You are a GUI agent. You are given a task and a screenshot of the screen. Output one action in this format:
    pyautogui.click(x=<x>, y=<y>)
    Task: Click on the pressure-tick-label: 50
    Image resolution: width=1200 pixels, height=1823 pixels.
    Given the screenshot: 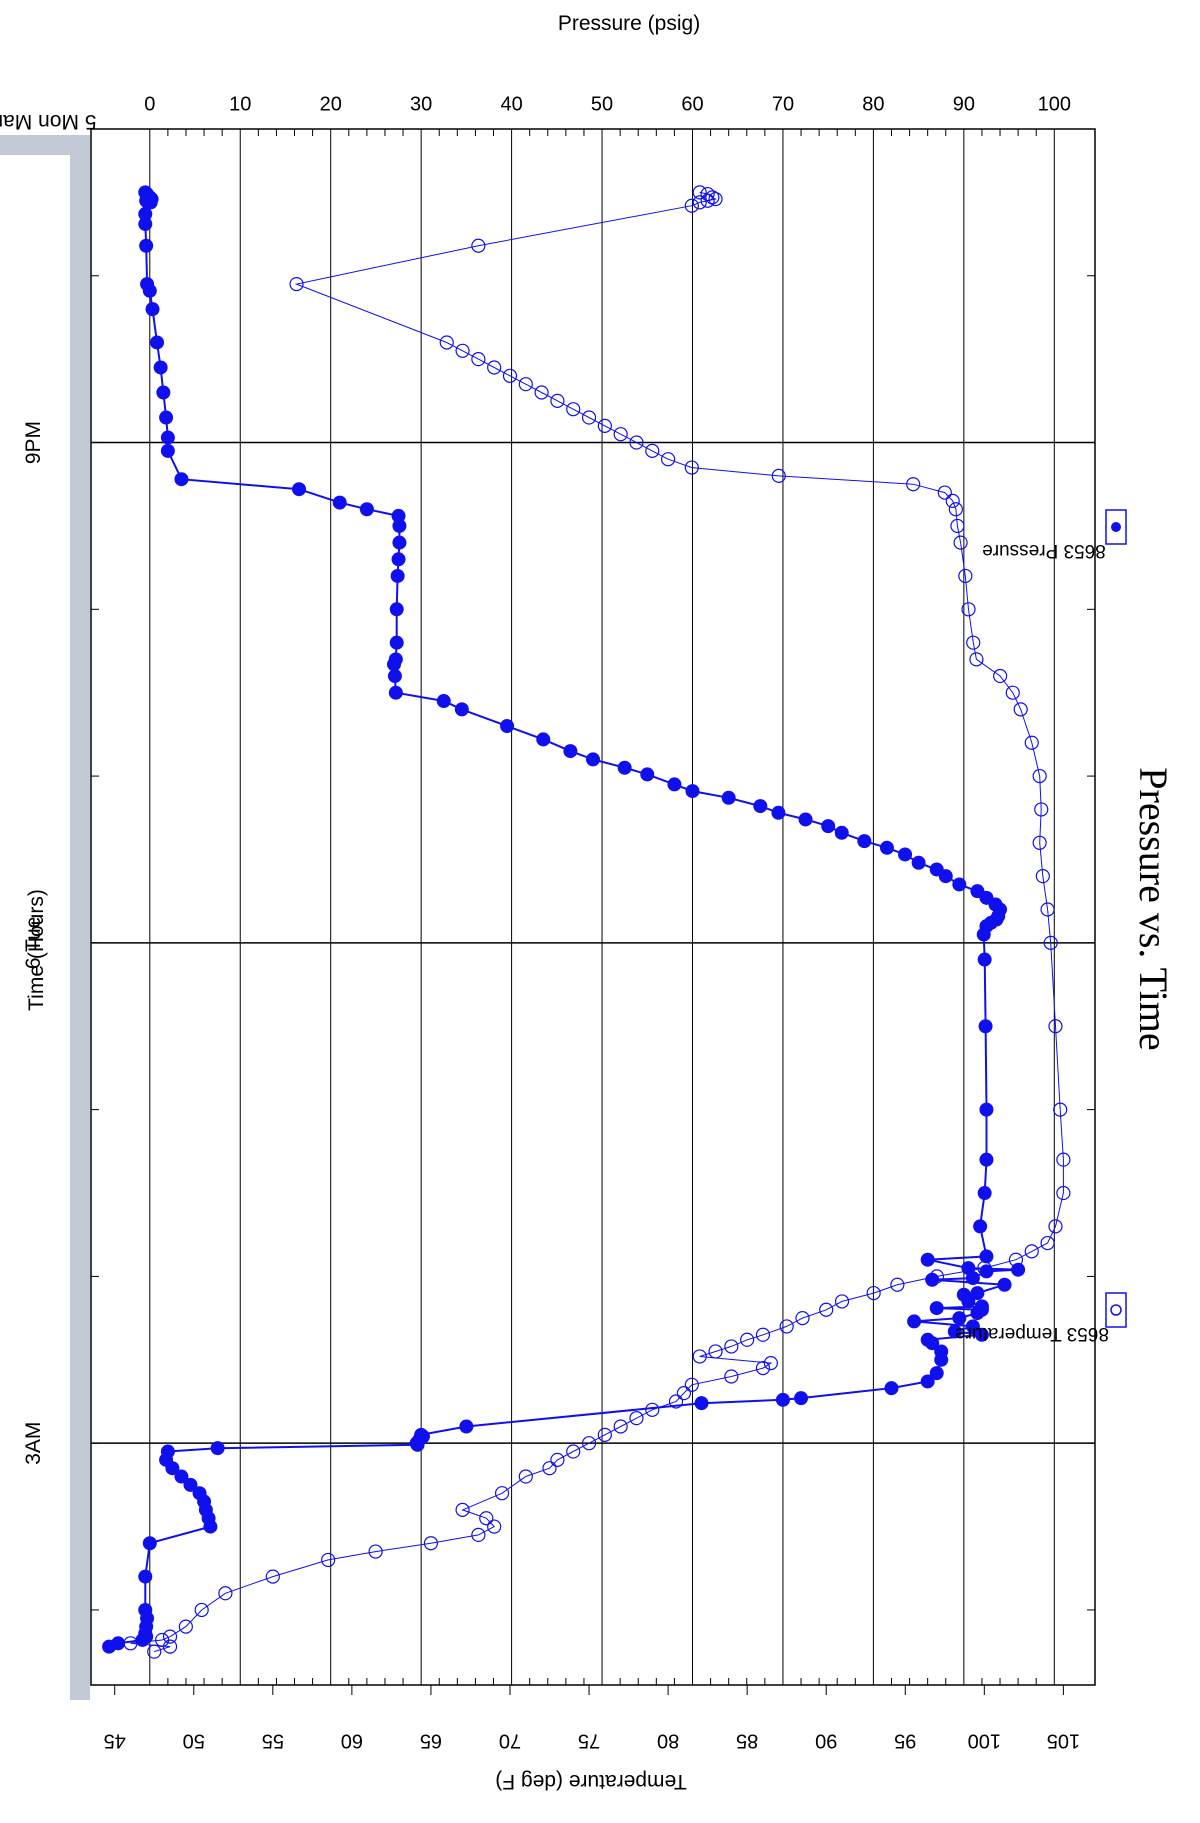 What is the action you would take?
    pyautogui.click(x=602, y=104)
    